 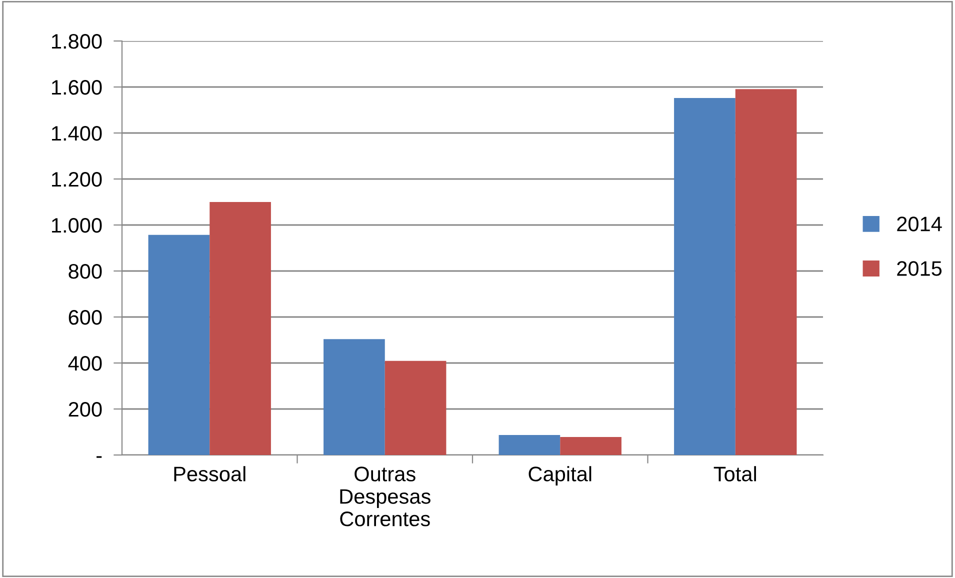 What do you see at coordinates (85, 363) in the screenshot?
I see `y-tick-label: 400` at bounding box center [85, 363].